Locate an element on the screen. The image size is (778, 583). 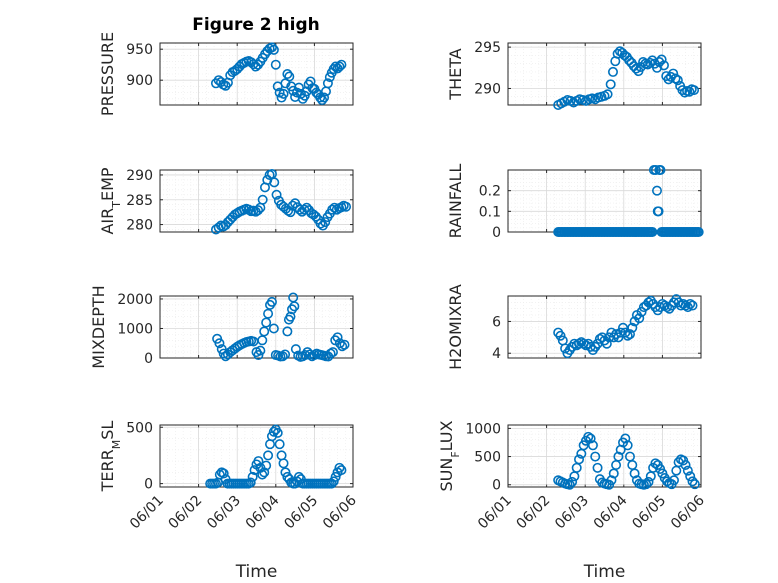
air-temp-y-tick-label: 285 is located at coordinates (139, 201).